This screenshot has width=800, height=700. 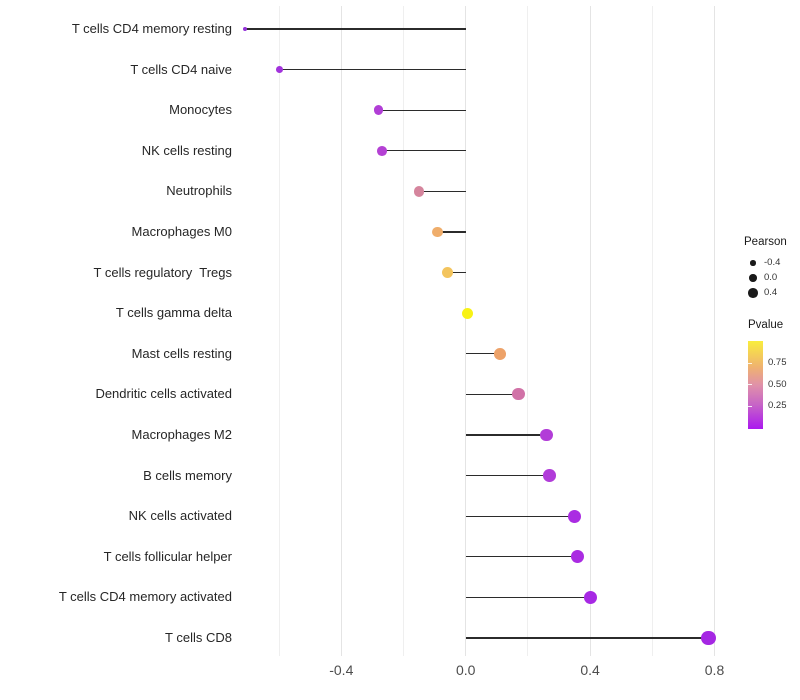 I want to click on category-label: NK cells activated, so click(x=180, y=516).